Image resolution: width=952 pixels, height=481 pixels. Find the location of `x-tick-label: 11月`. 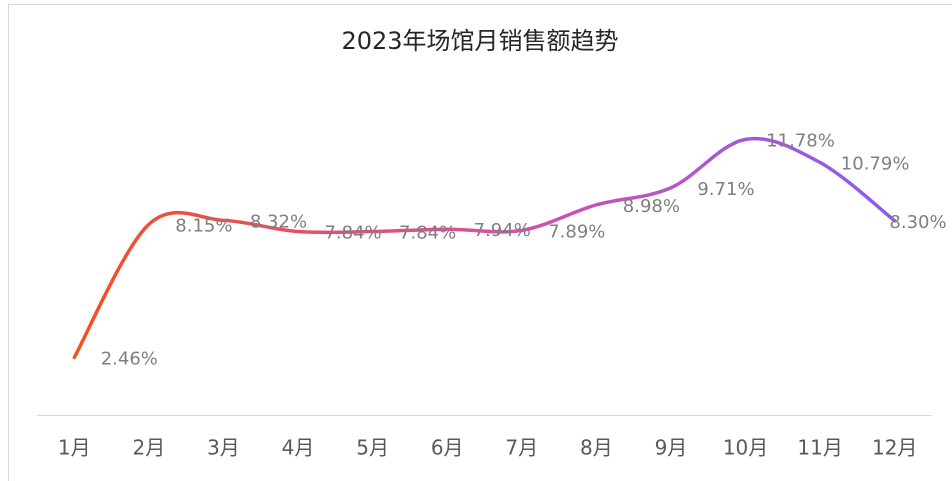

x-tick-label: 11月 is located at coordinates (819, 448).